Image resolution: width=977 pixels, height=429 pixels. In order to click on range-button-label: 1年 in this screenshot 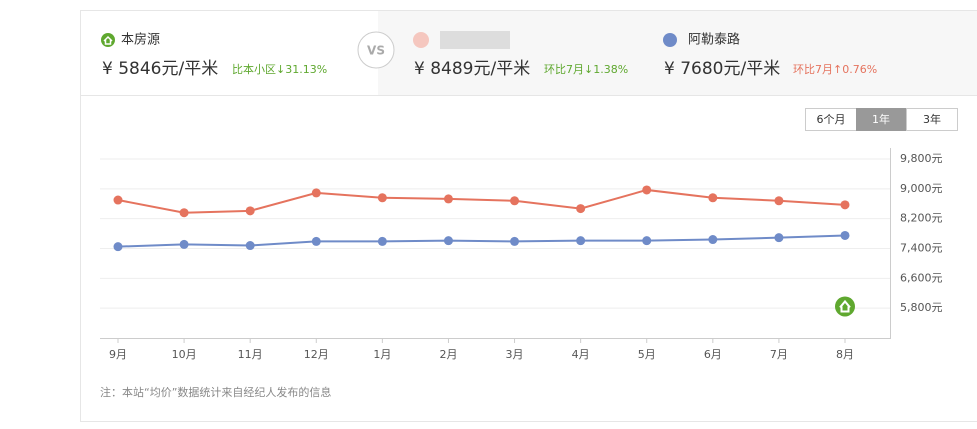, I will do `click(881, 119)`.